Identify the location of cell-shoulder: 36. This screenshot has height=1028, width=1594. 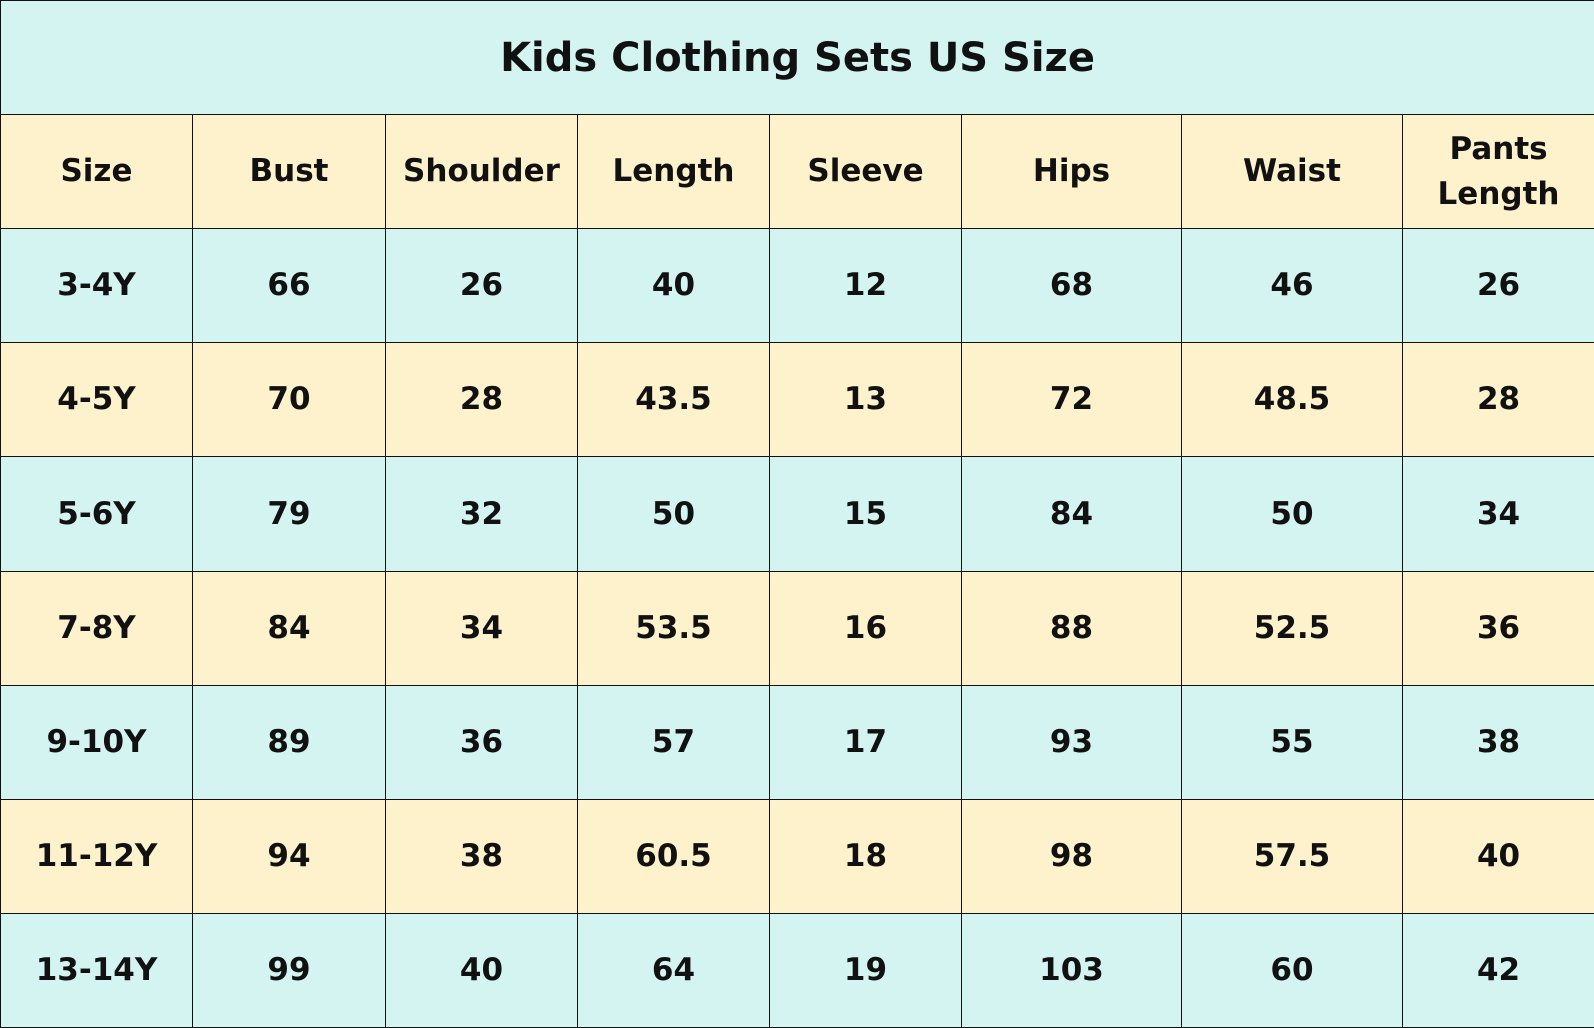
(481, 742).